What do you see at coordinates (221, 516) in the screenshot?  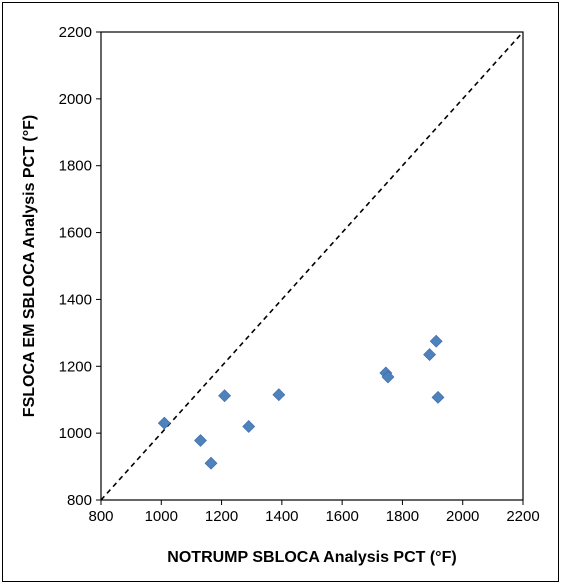 I see `x-tick-label: 1200` at bounding box center [221, 516].